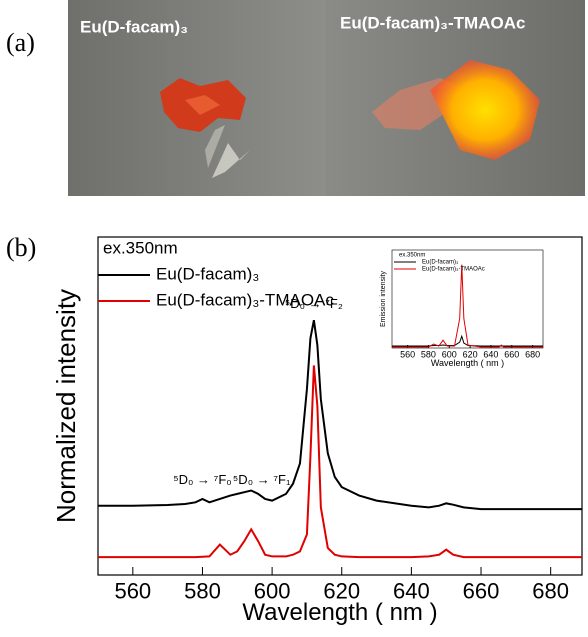 The height and width of the screenshot is (637, 588). What do you see at coordinates (262, 479) in the screenshot?
I see `annotation: ⁵D₀ → ⁷F₁` at bounding box center [262, 479].